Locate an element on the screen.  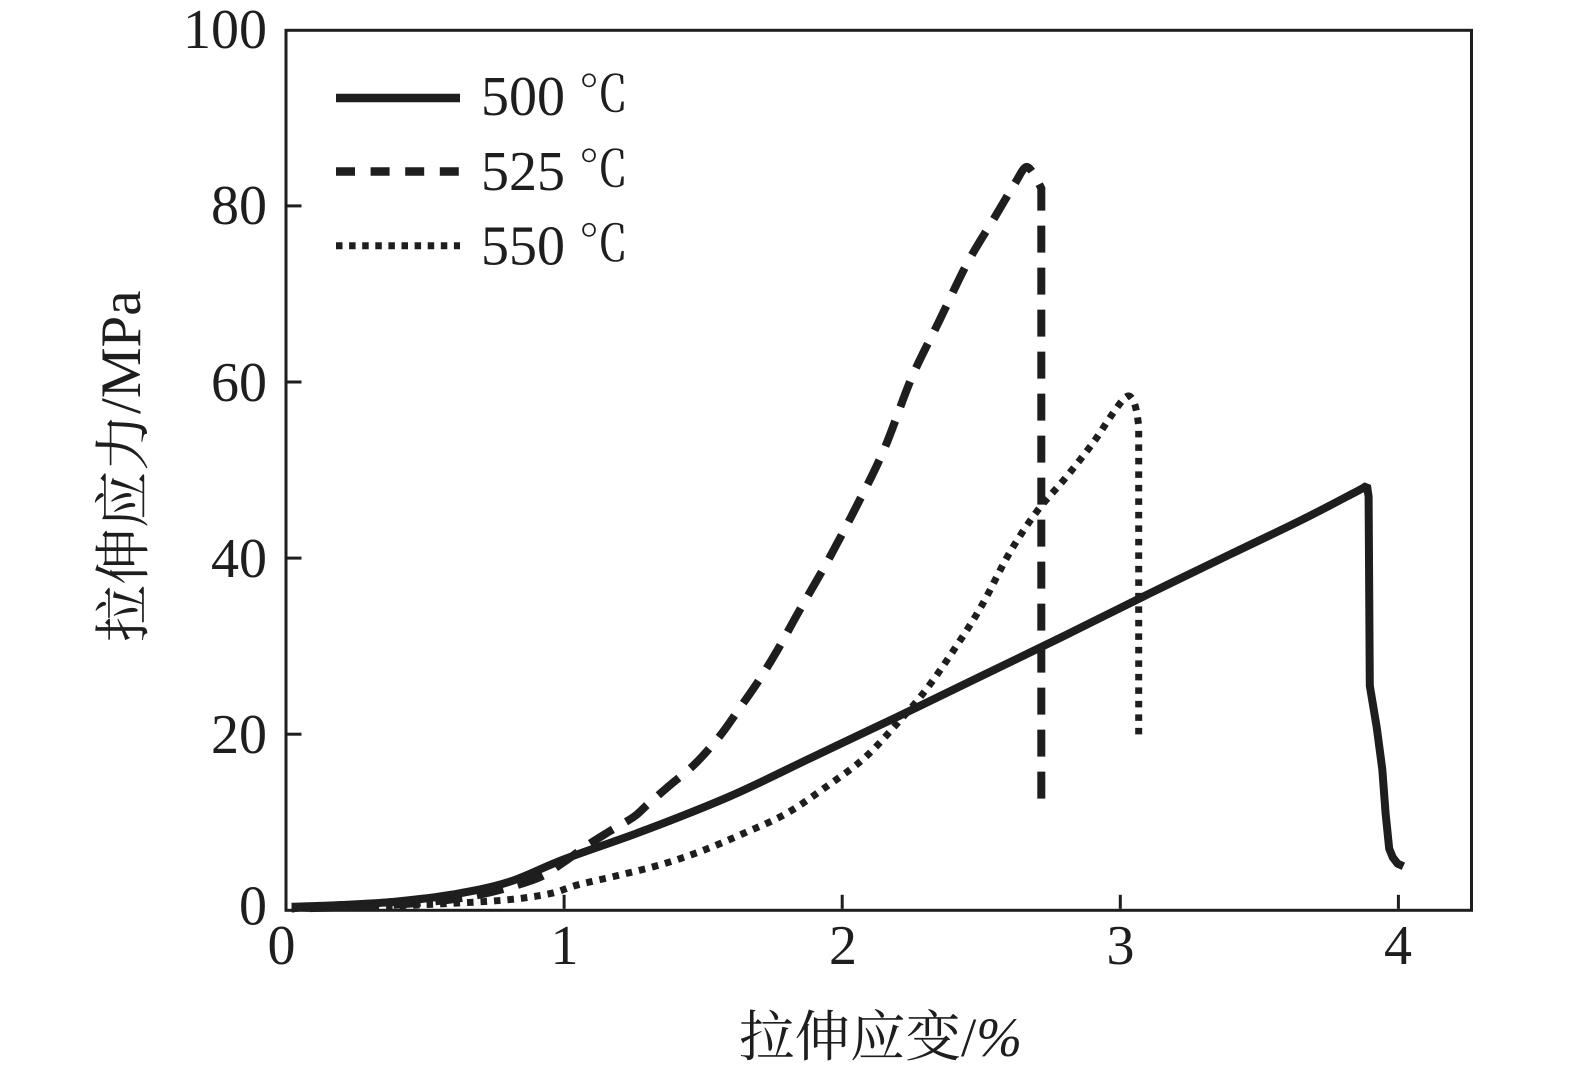
svg-text: 525 is located at coordinates (523, 172).